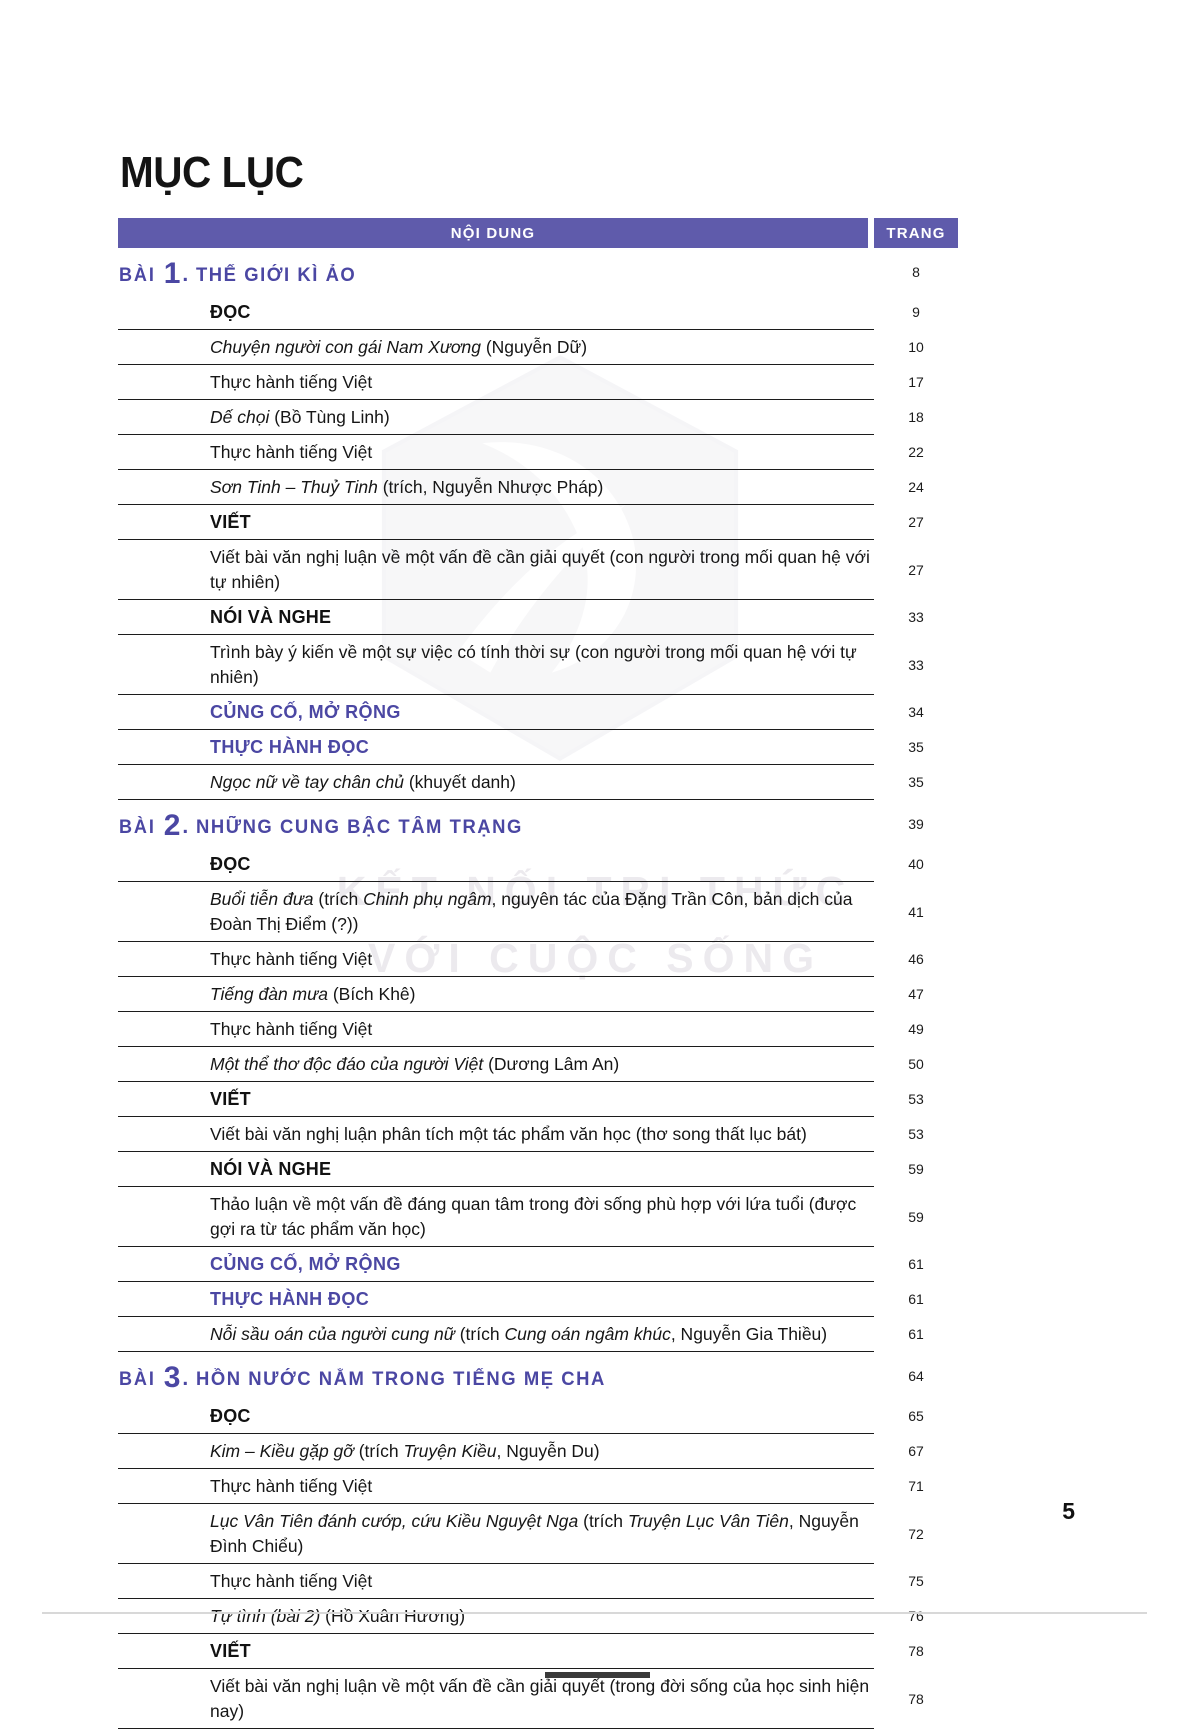  What do you see at coordinates (496, 1377) in the screenshot?
I see `unit-heading: BÀI 3. HỒN NƯỚC NẰM TRONG TIẾNG MẸ CHA` at bounding box center [496, 1377].